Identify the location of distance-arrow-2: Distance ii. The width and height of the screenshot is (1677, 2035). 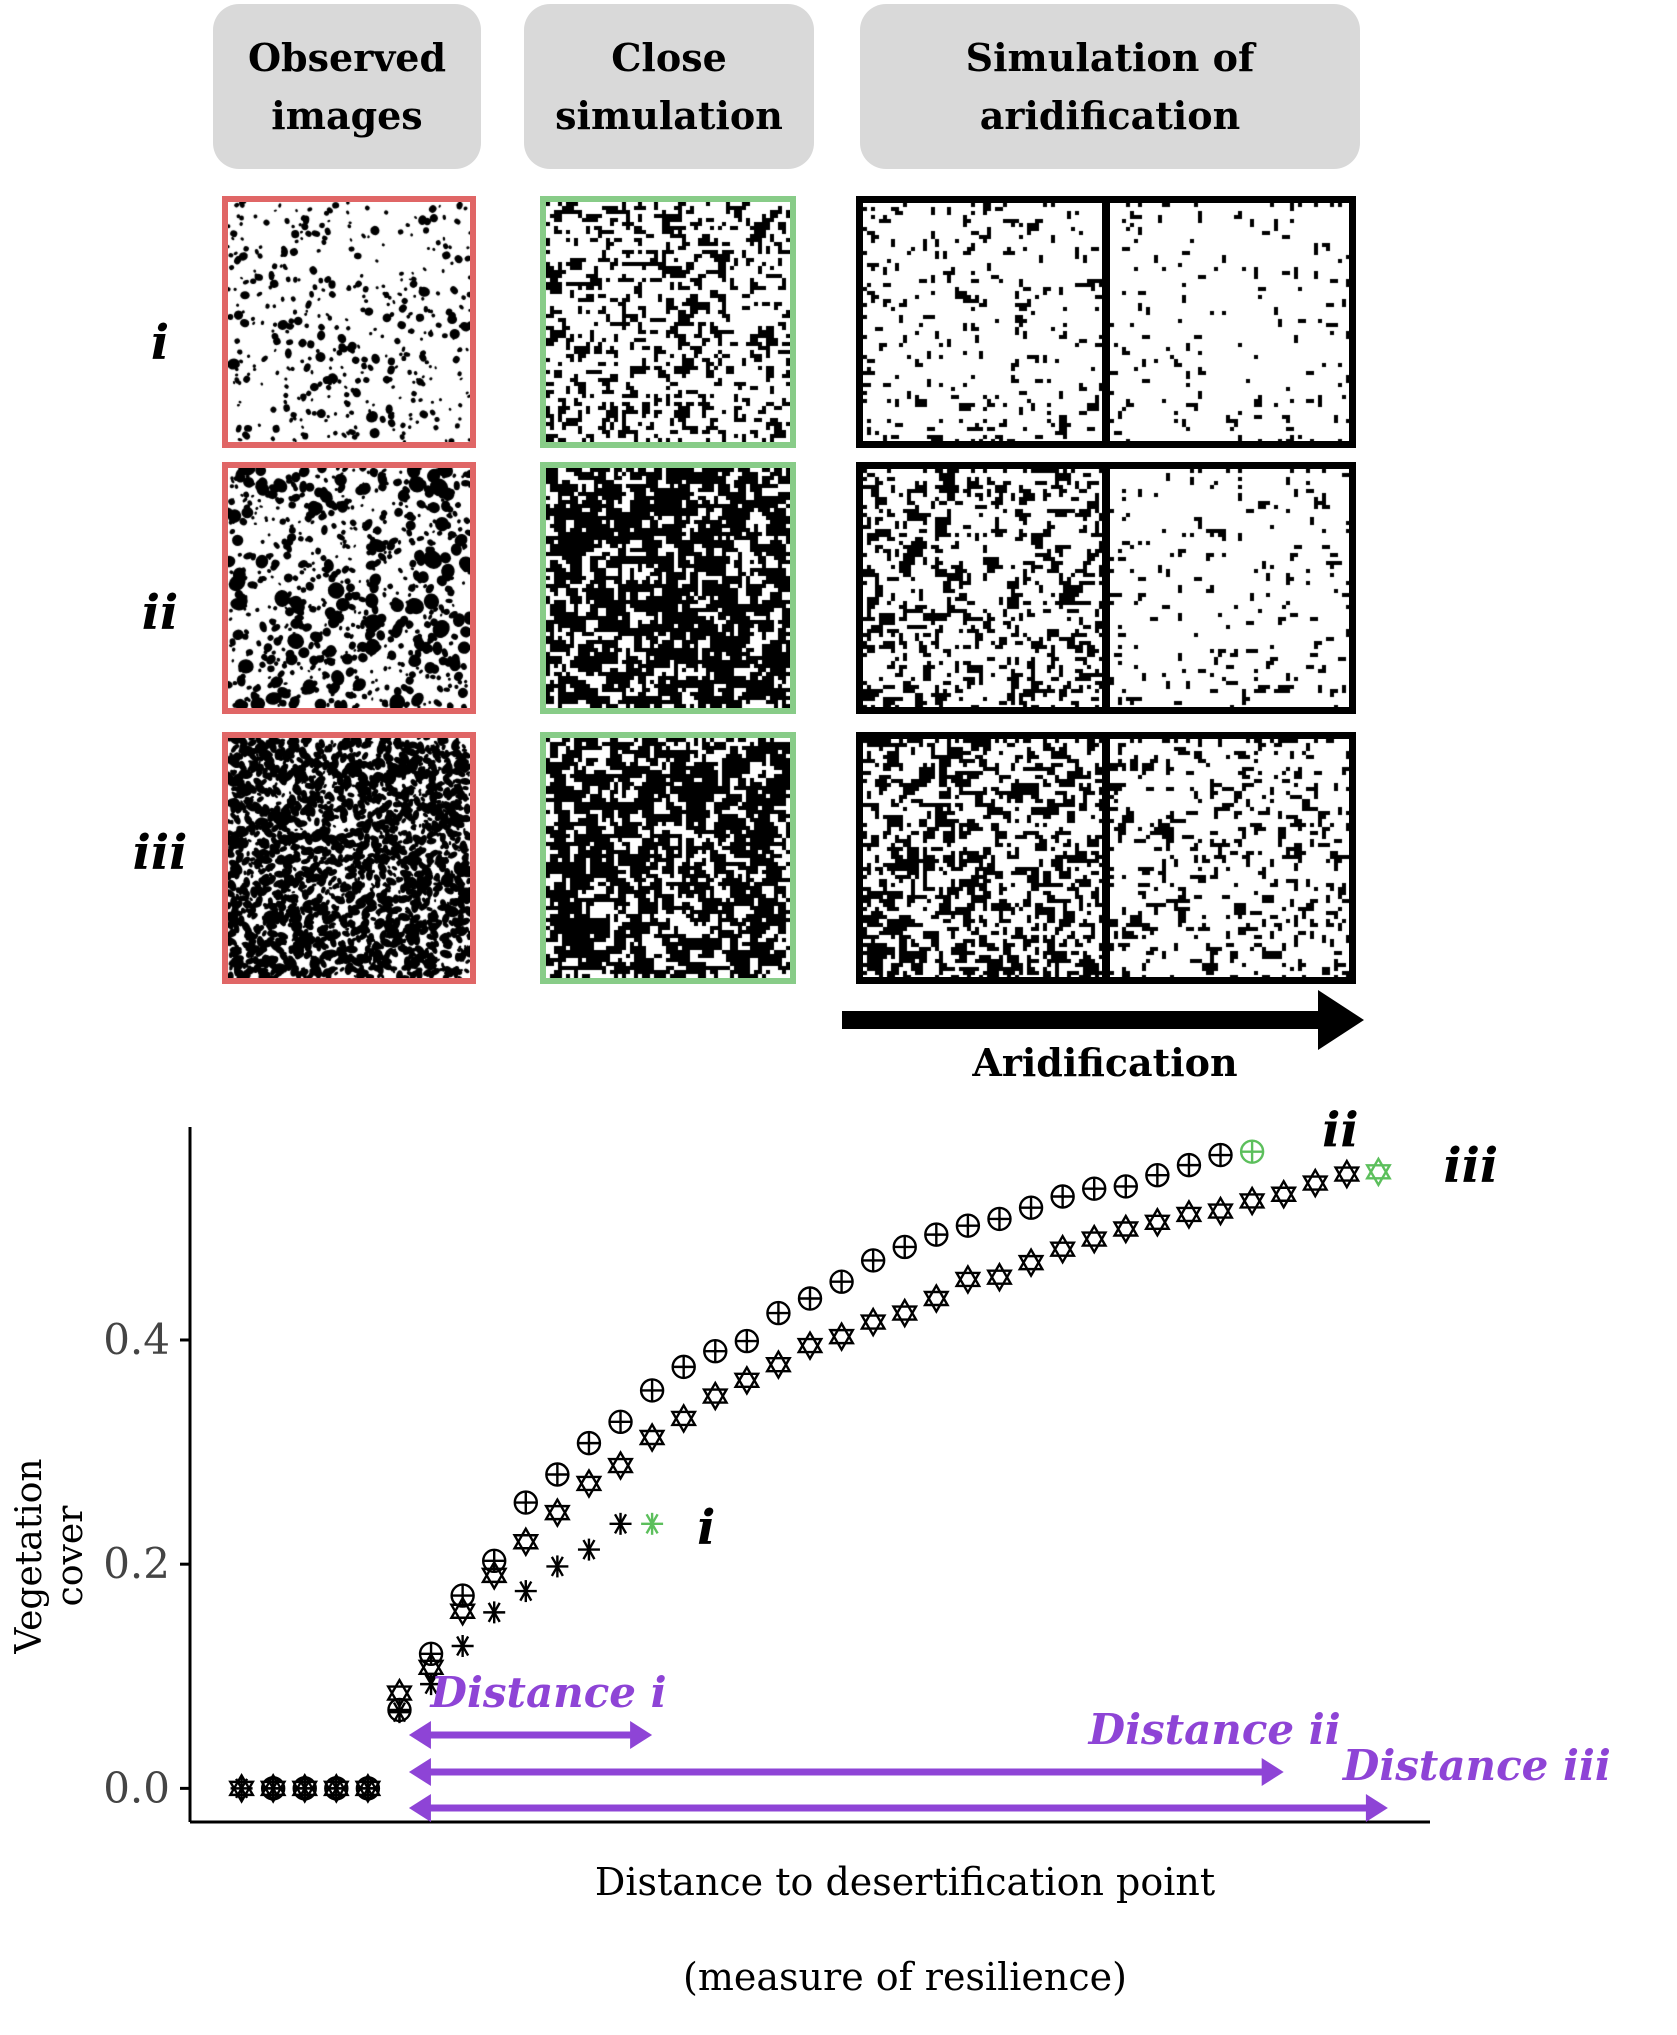
(874, 1745).